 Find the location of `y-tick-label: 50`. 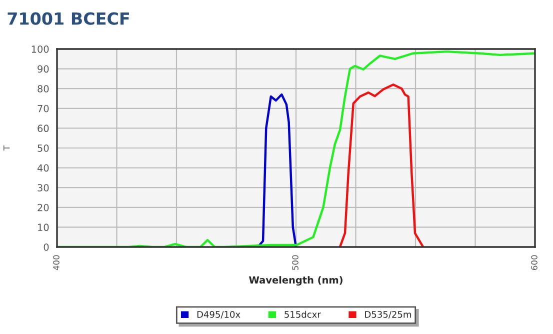

y-tick-label: 50 is located at coordinates (43, 148).